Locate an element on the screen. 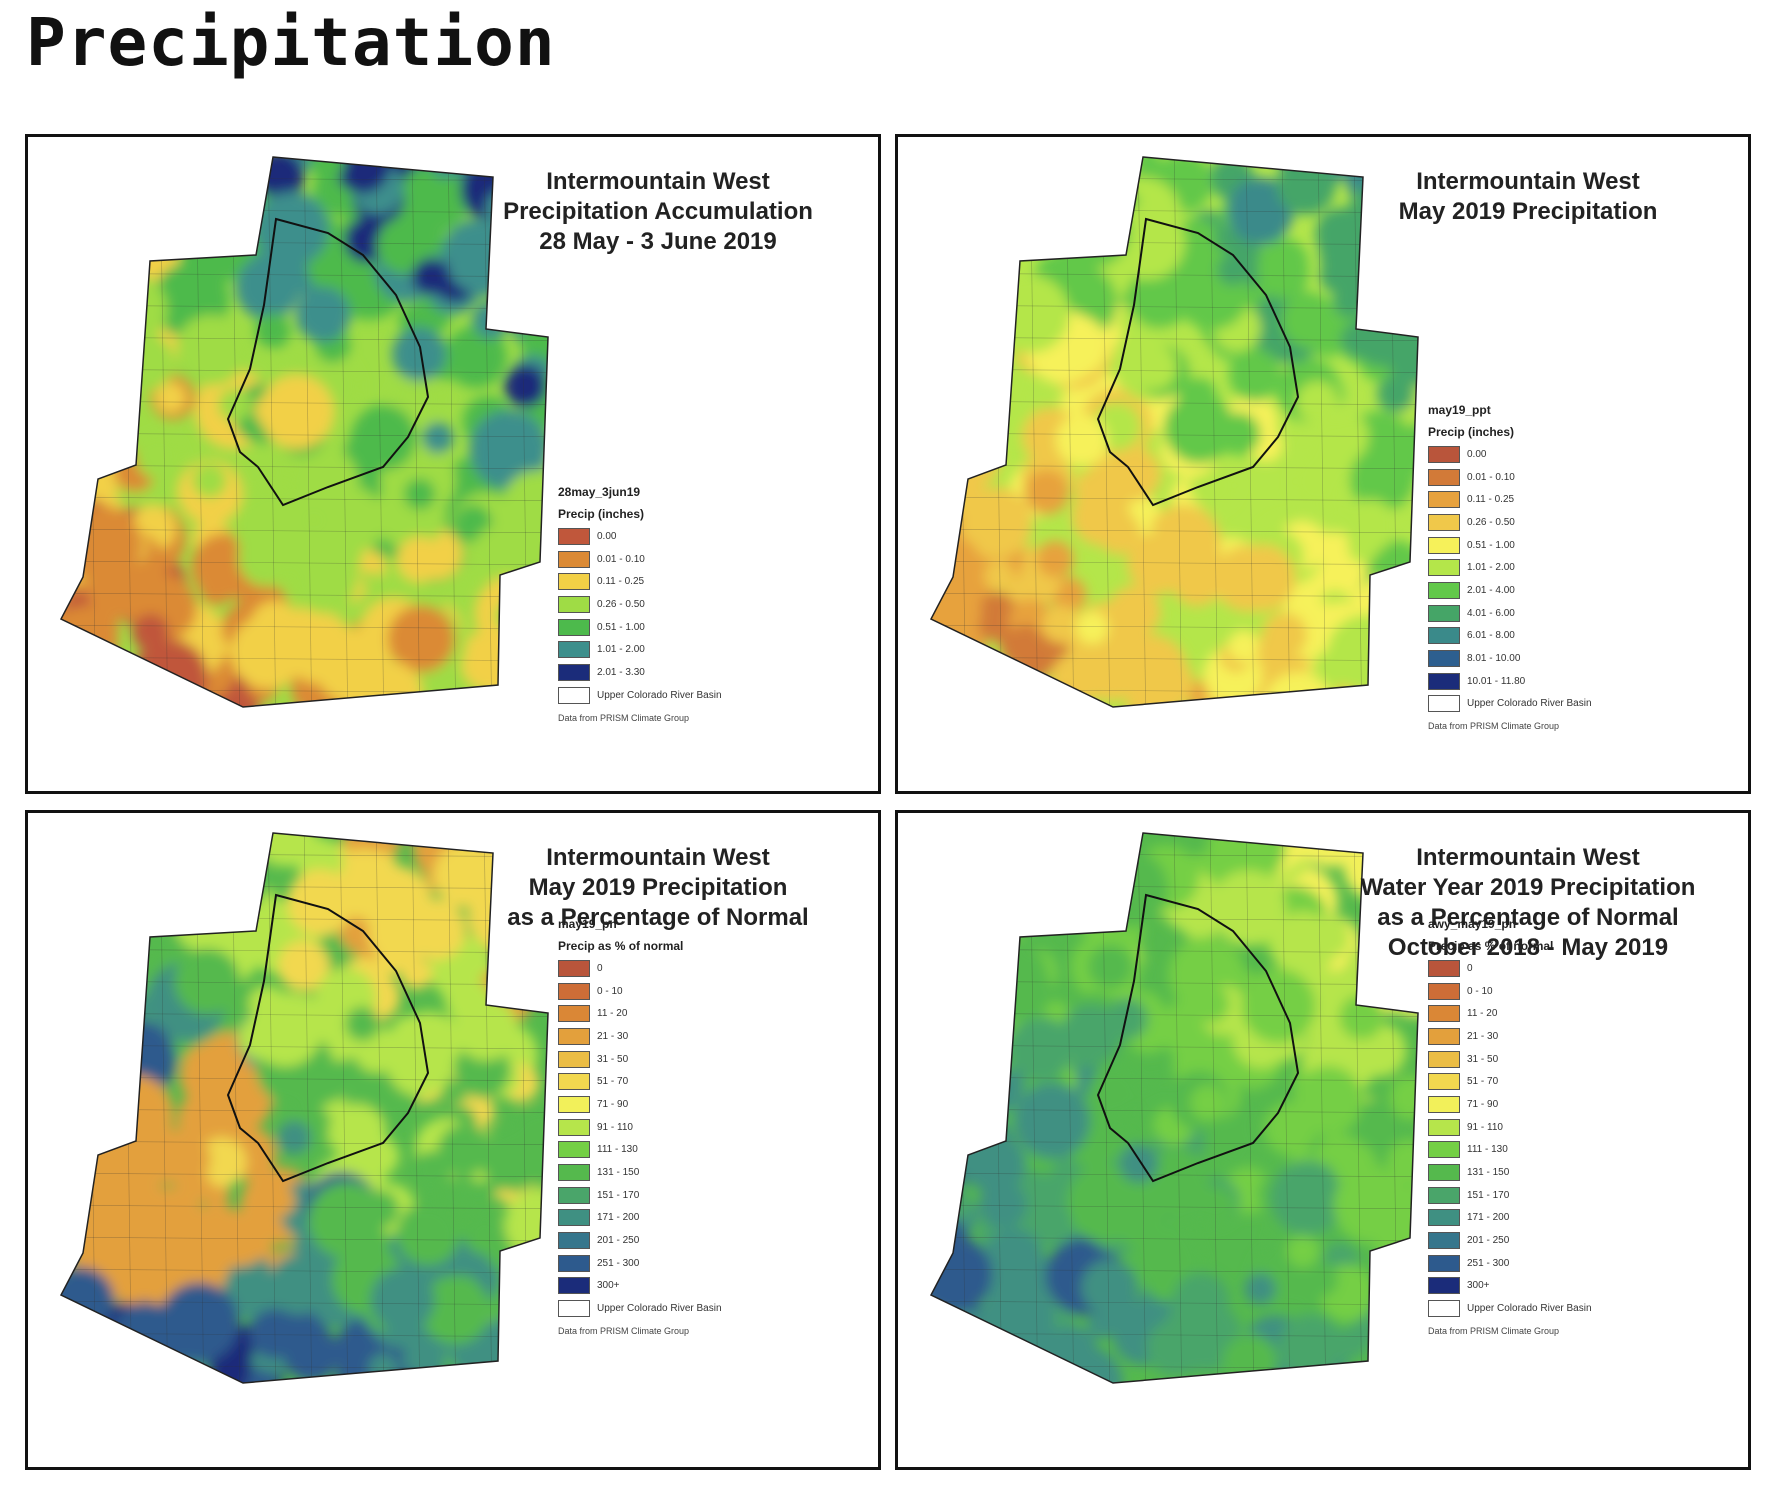 The image size is (1776, 1492). legend-credit: Data from PRISM Climate Group is located at coordinates (624, 1331).